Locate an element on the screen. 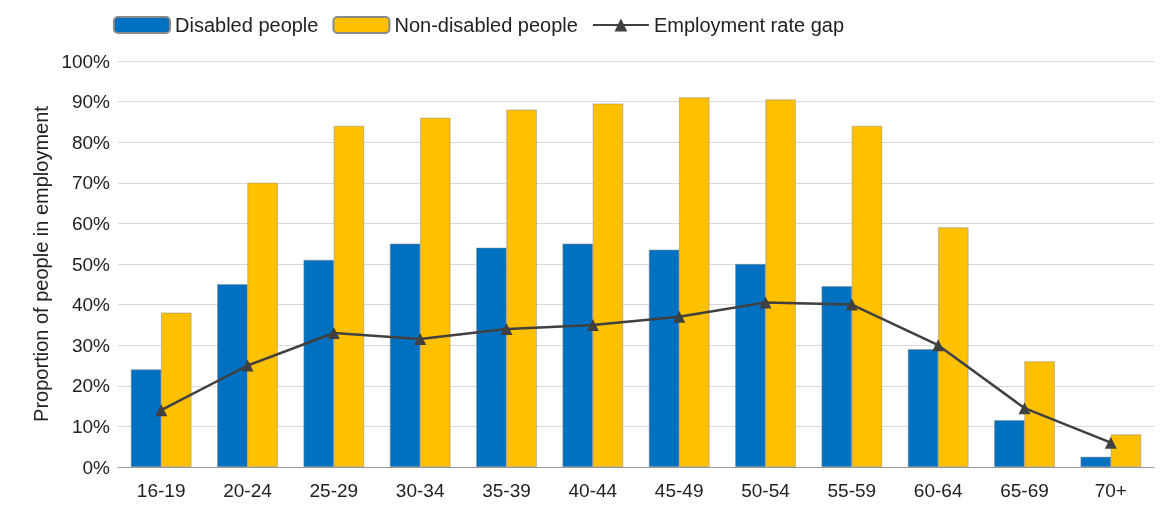 Image resolution: width=1172 pixels, height=523 pixels. x-tick-label: 16-19 is located at coordinates (161, 490).